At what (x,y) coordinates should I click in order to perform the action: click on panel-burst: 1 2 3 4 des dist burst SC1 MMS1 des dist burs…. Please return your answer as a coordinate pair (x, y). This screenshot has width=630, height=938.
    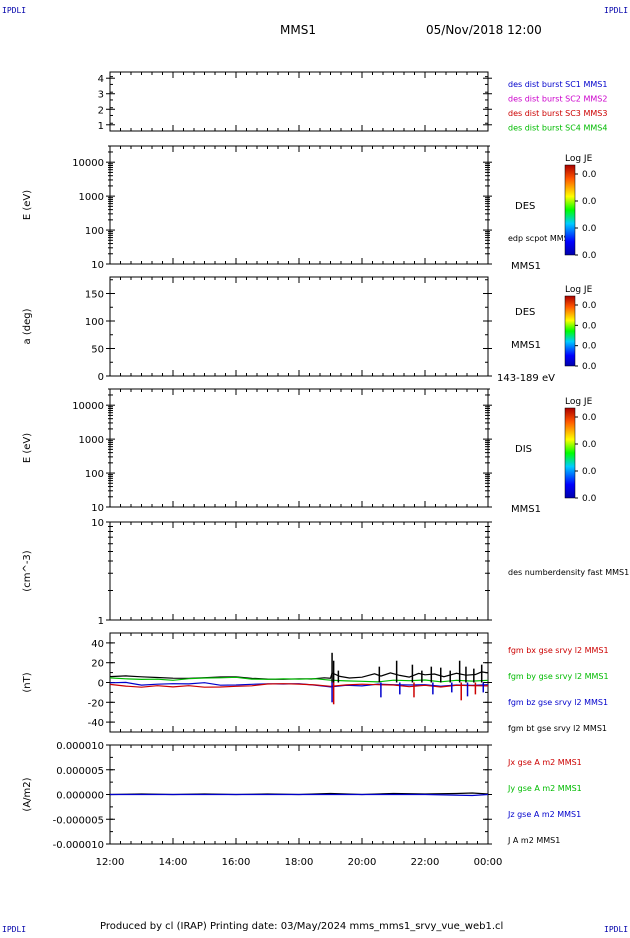
    Looking at the image, I should click on (352, 102).